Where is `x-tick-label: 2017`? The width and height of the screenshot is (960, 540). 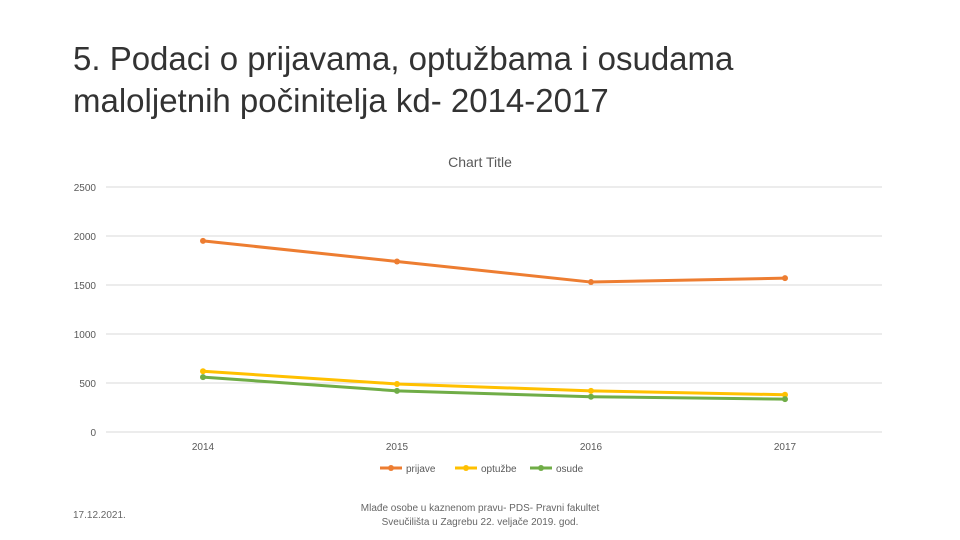
x-tick-label: 2017 is located at coordinates (785, 447).